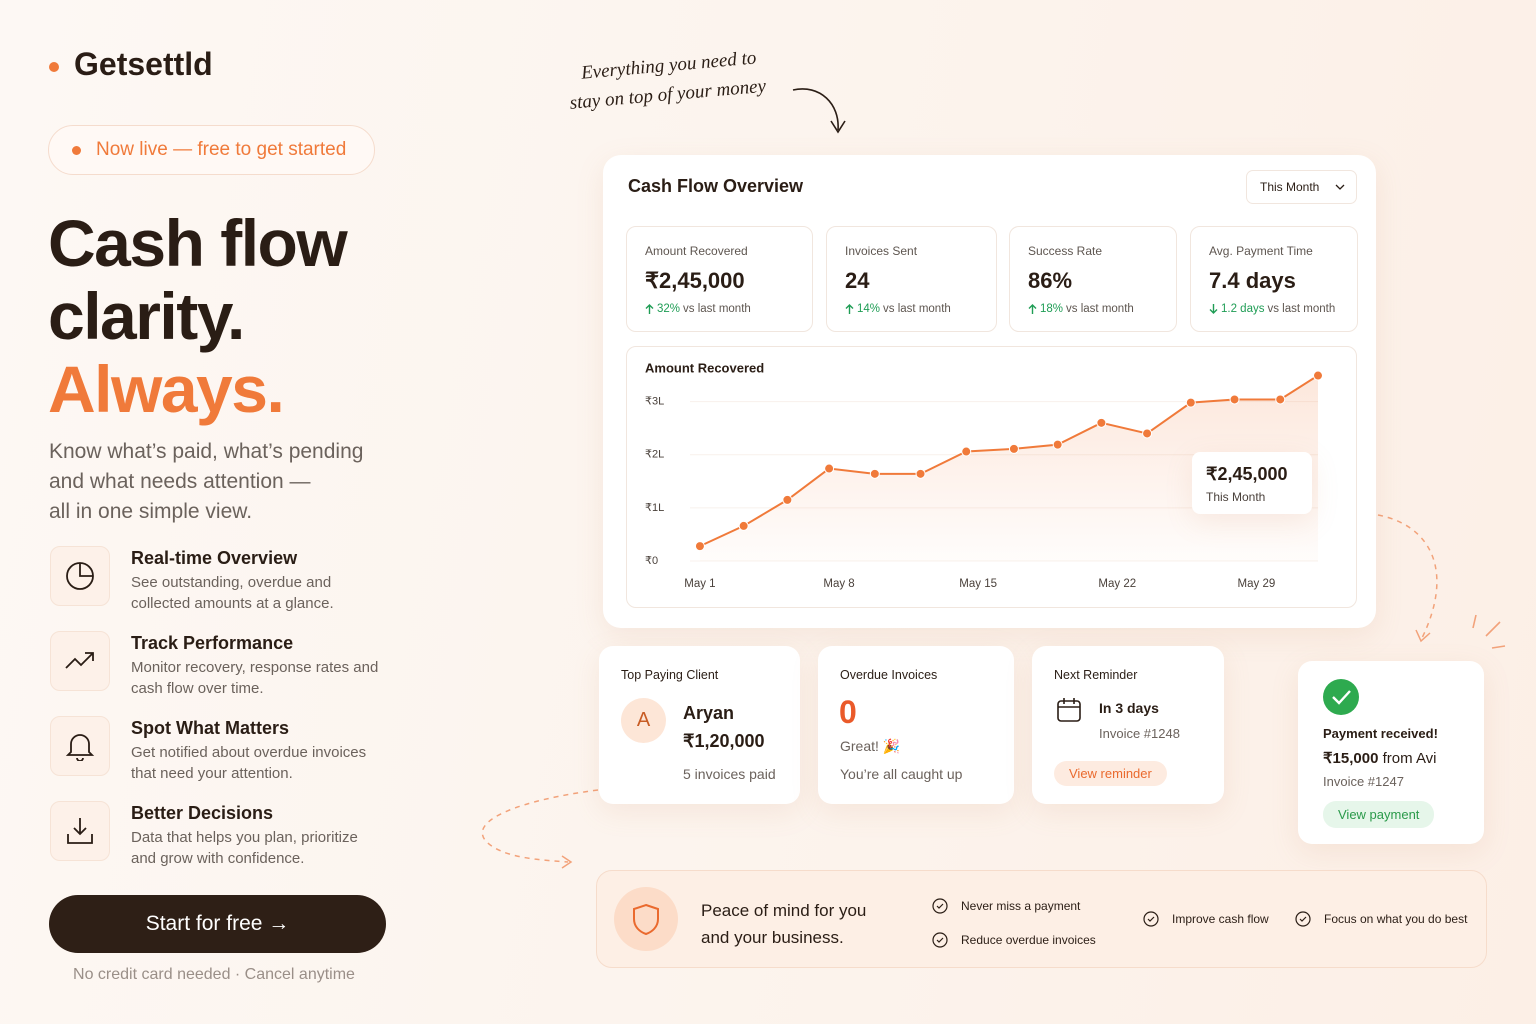  What do you see at coordinates (198, 316) in the screenshot?
I see `headline: Cash flow clarity. Always.` at bounding box center [198, 316].